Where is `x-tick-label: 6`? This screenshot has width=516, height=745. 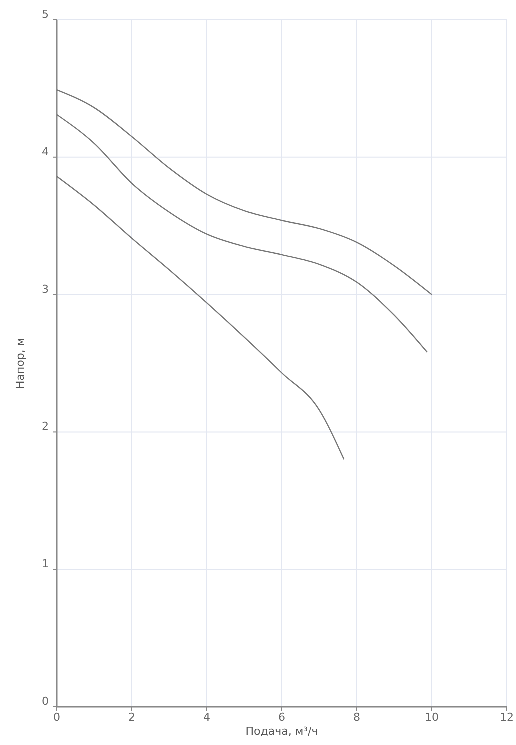 x-tick-label: 6 is located at coordinates (282, 717).